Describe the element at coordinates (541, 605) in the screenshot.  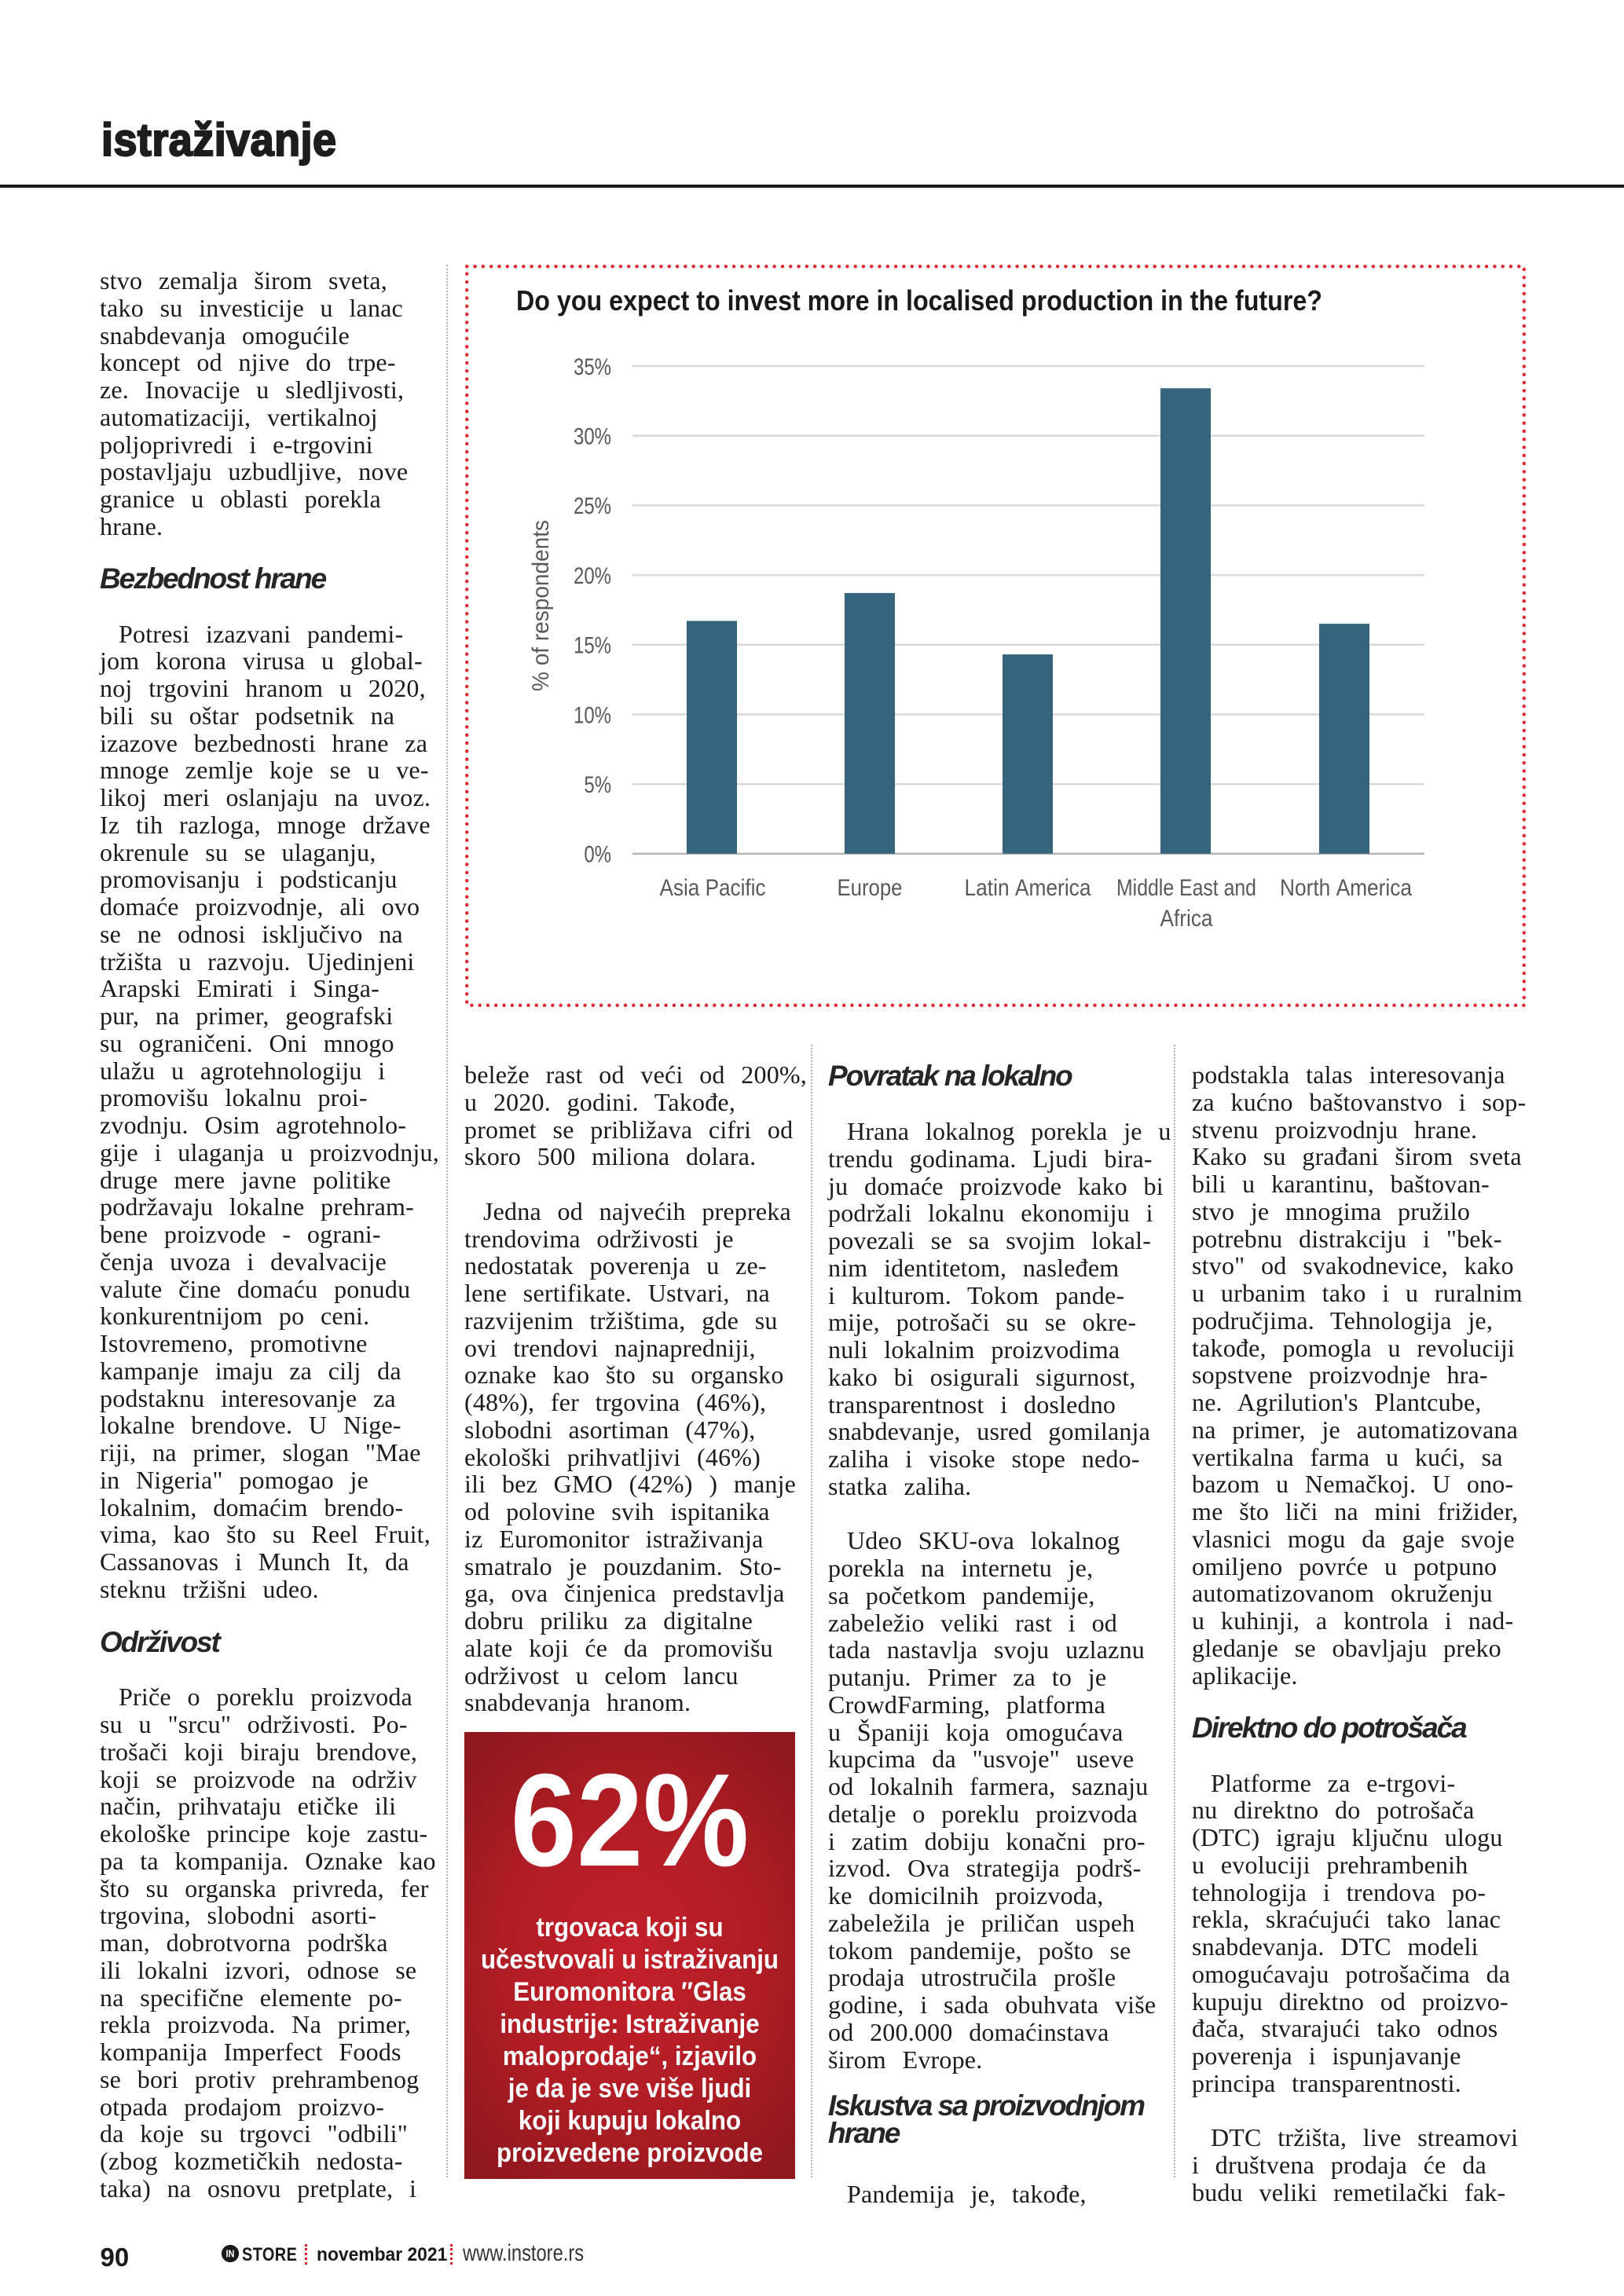
I see `svg-text: % of respondents` at that location.